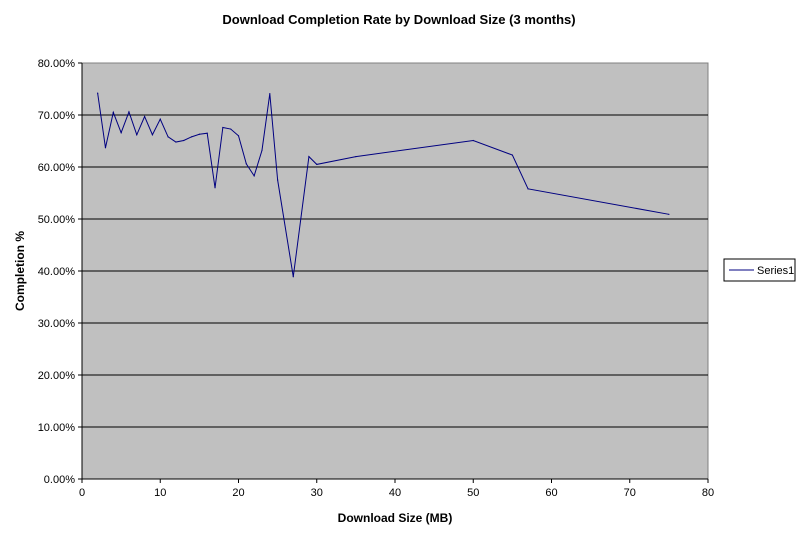 This screenshot has width=800, height=536. I want to click on legend-box, so click(759, 270).